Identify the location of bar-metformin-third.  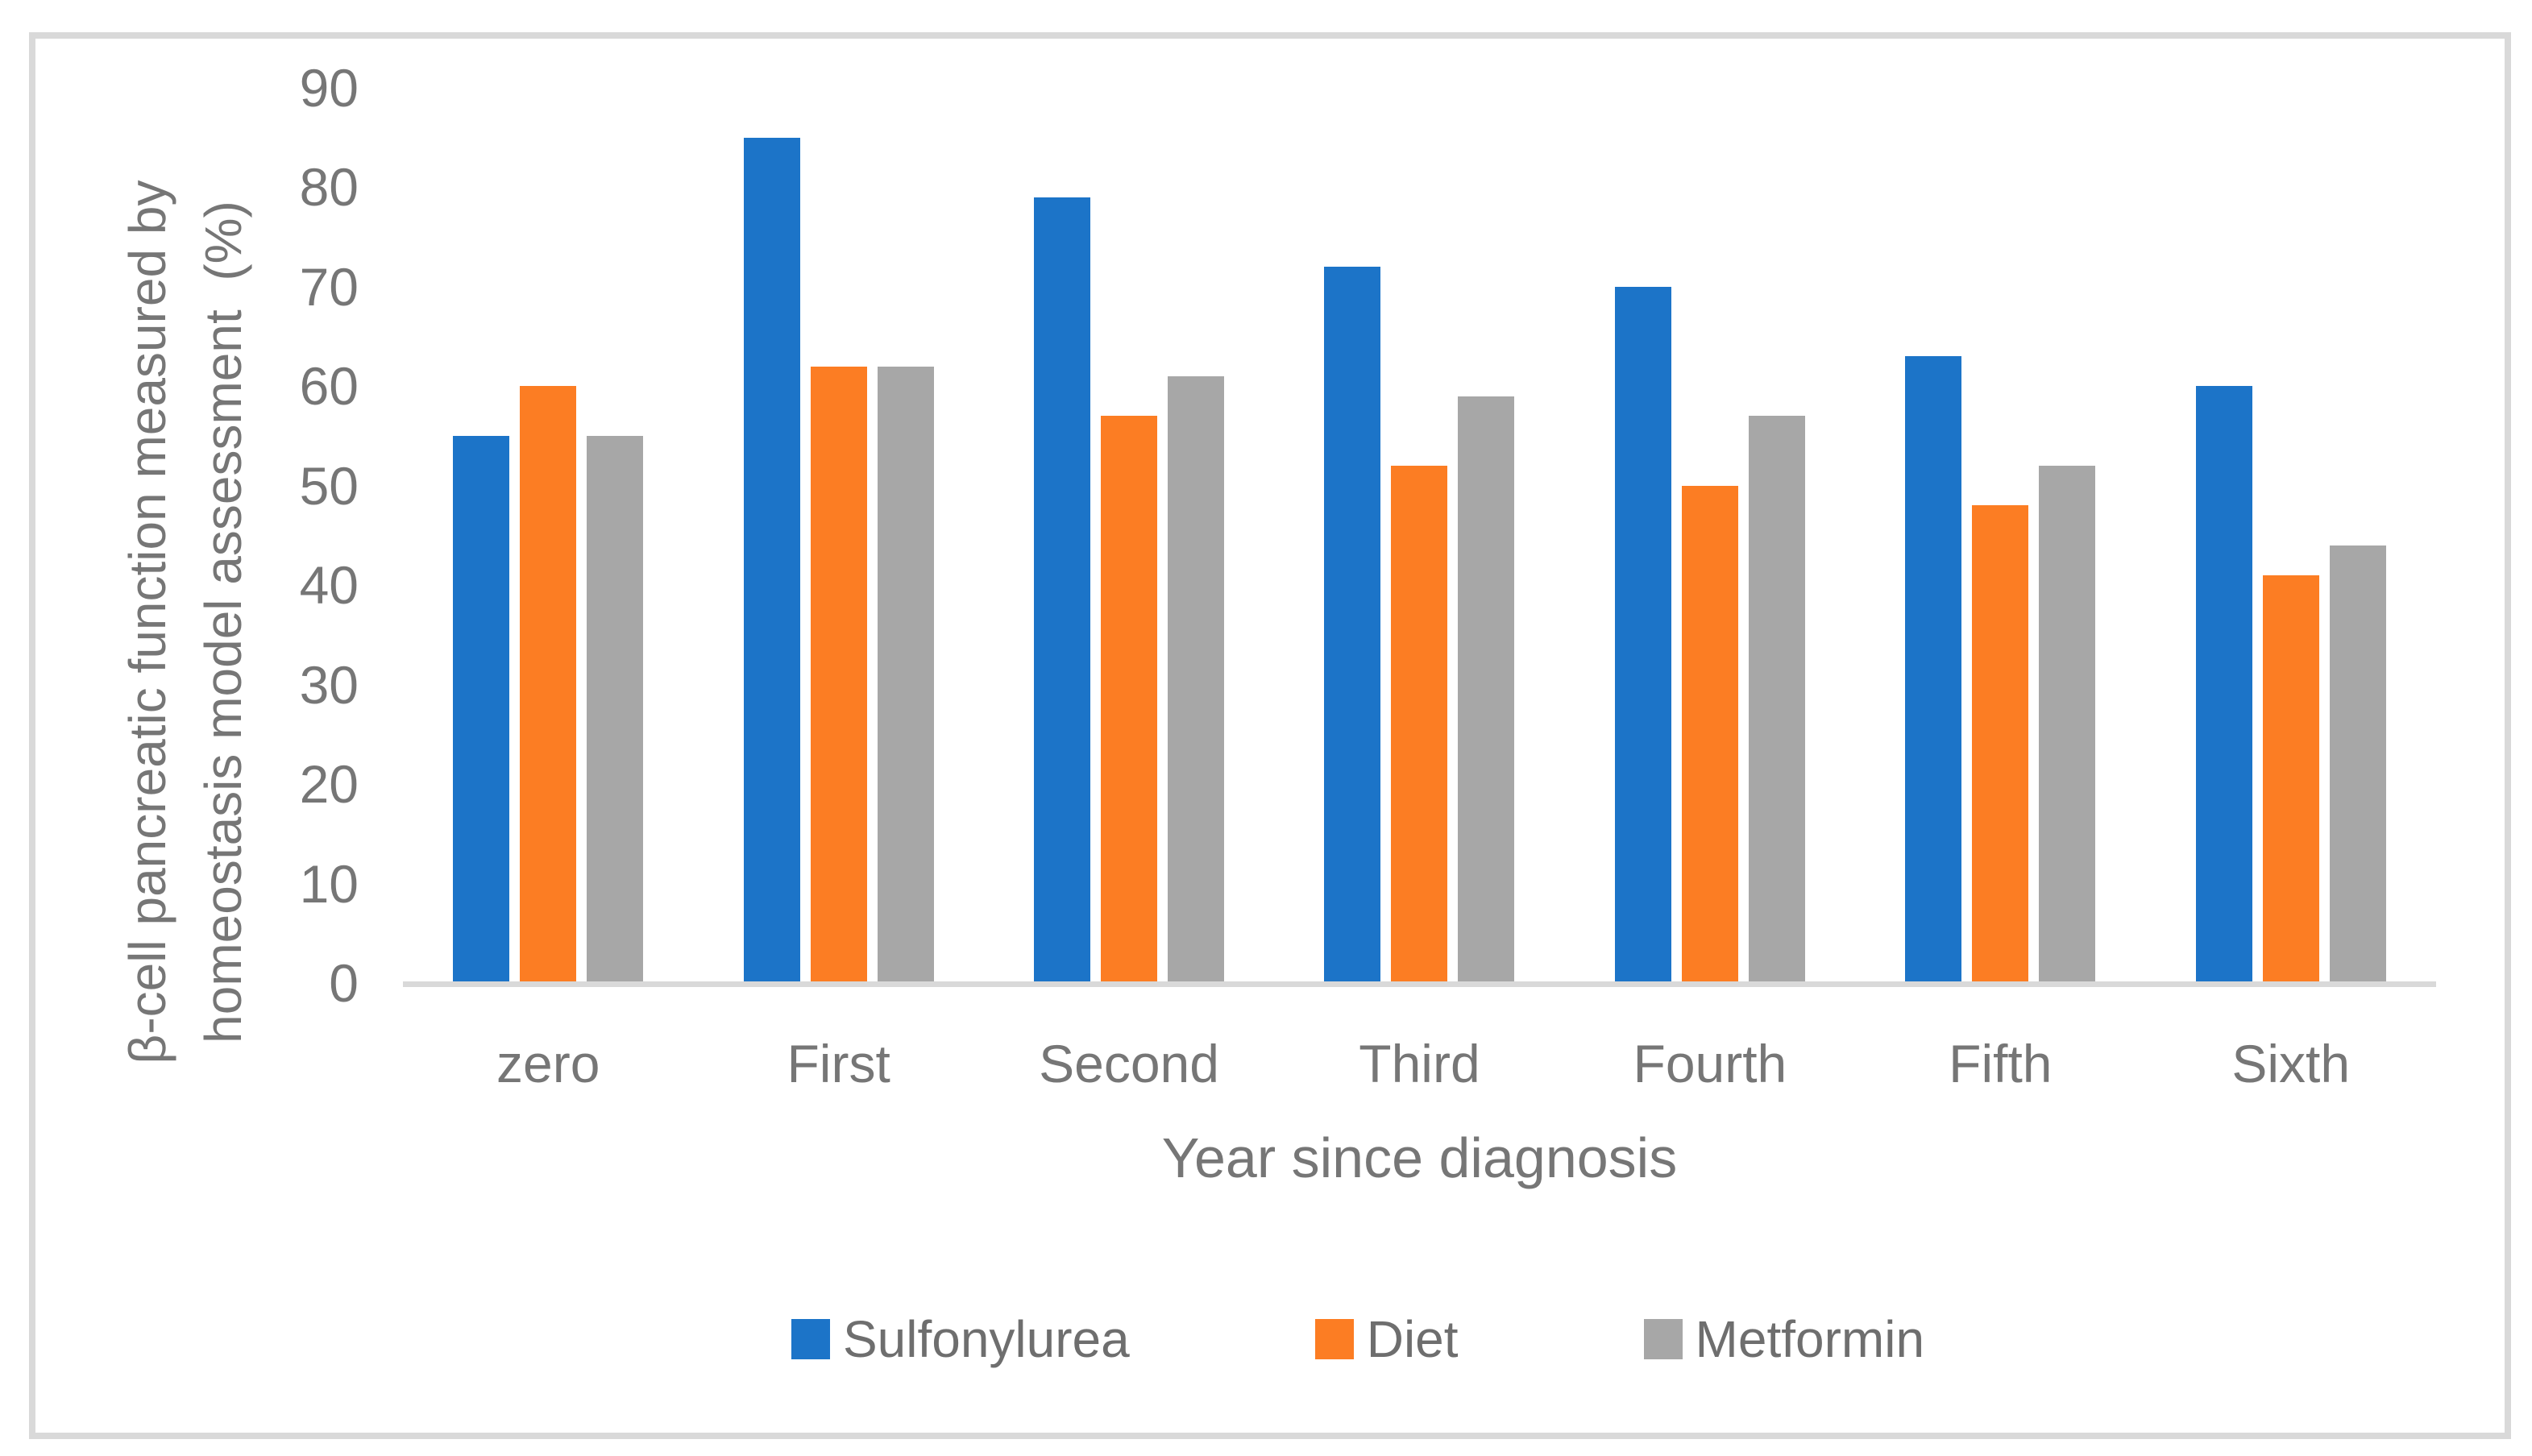
(1486, 689).